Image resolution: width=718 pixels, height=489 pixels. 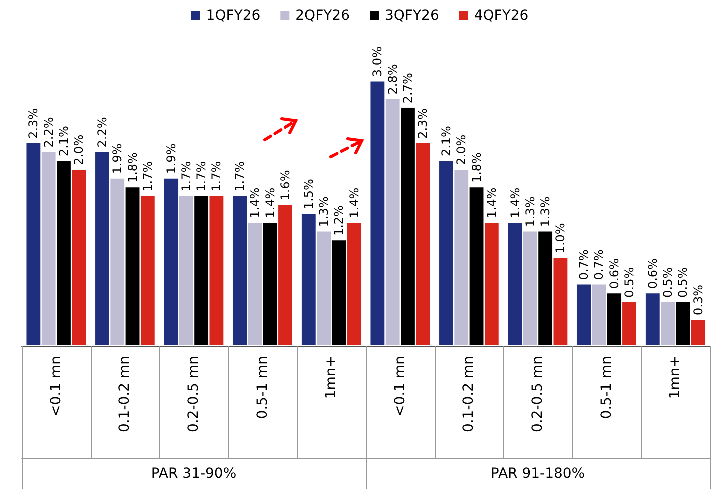 I want to click on legend-label: 1QFY26, so click(x=233, y=16).